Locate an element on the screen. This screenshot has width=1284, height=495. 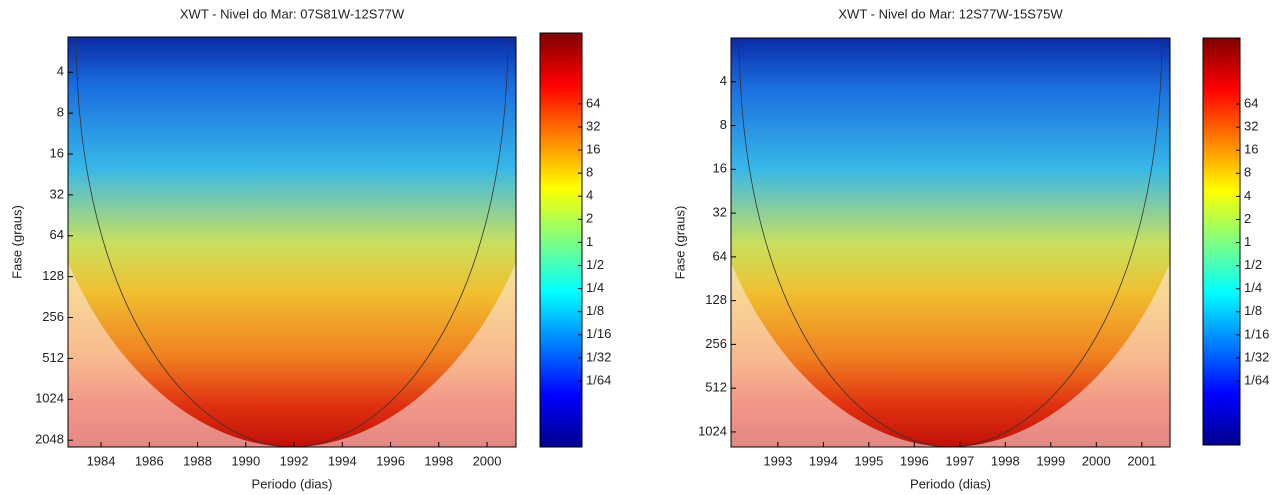
x-tick-label: 2001 is located at coordinates (1141, 460).